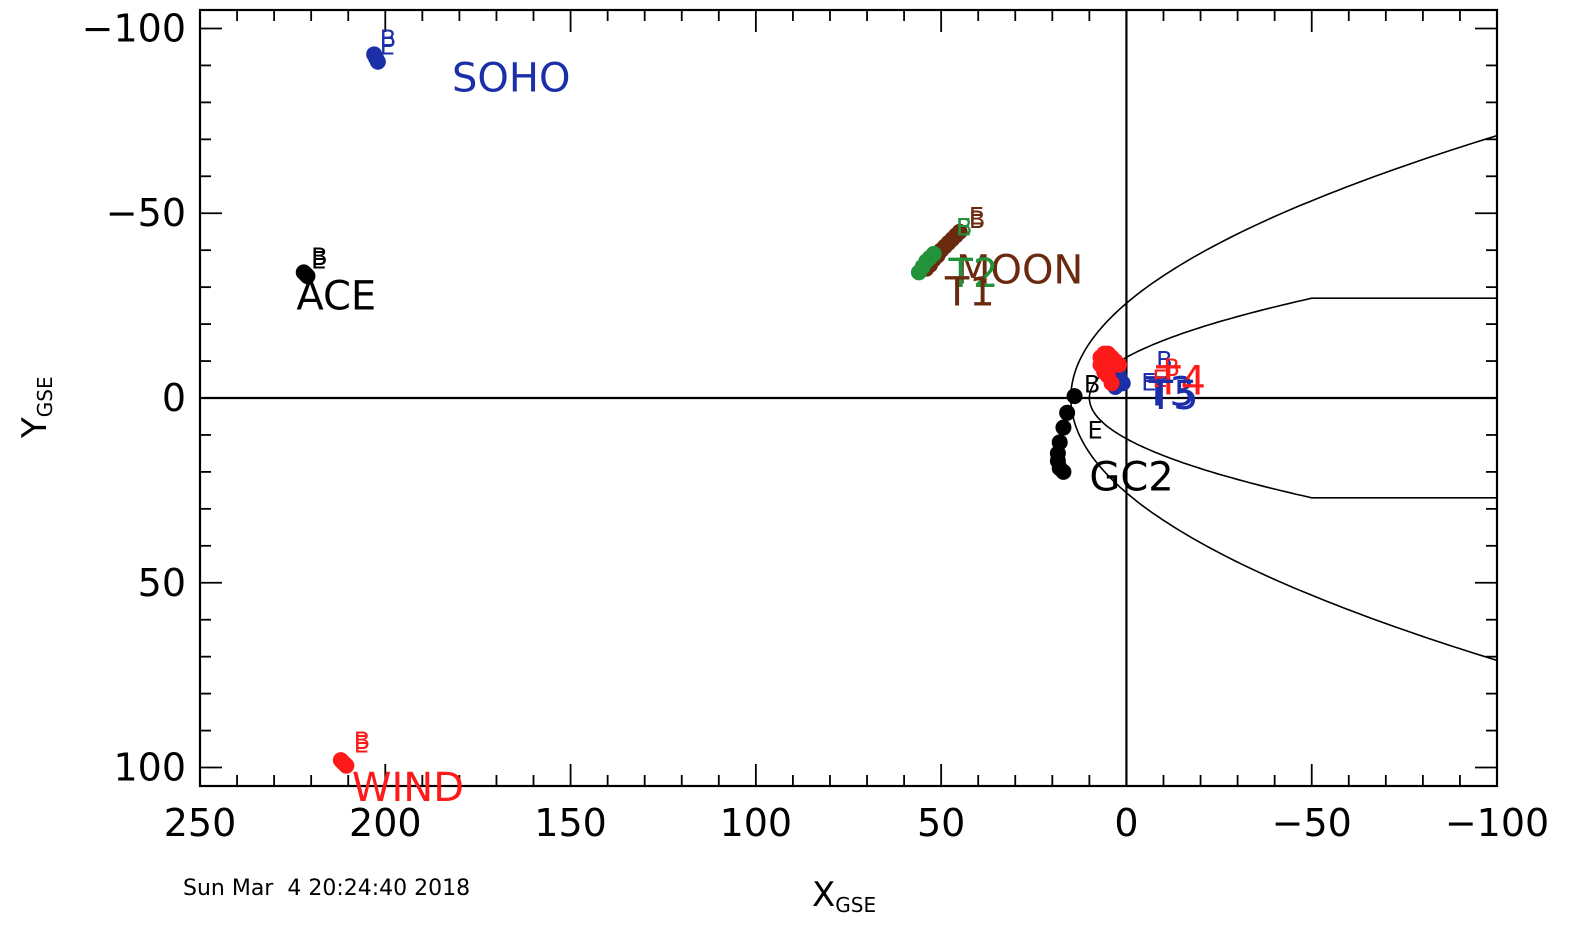  Describe the element at coordinates (1111, 383) in the screenshot. I see `t4-point` at that location.